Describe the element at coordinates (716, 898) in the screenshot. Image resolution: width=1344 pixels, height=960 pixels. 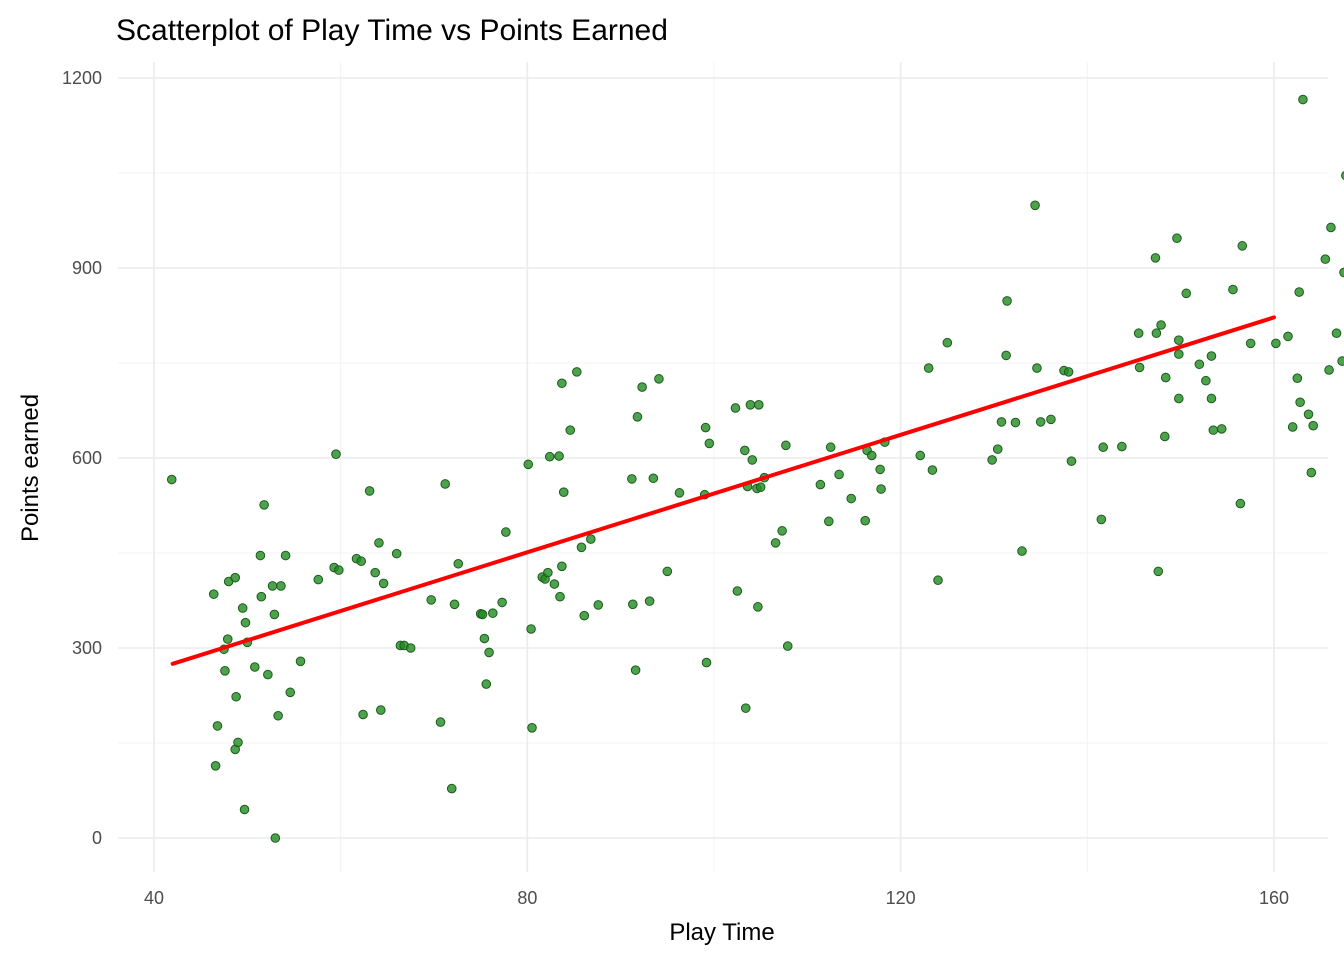
I see `x-tick-labels: 40 80 120 160` at that location.